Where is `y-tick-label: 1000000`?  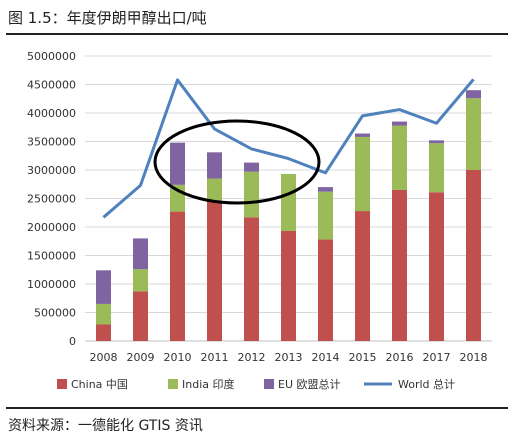 y-tick-label: 1000000 is located at coordinates (51, 284).